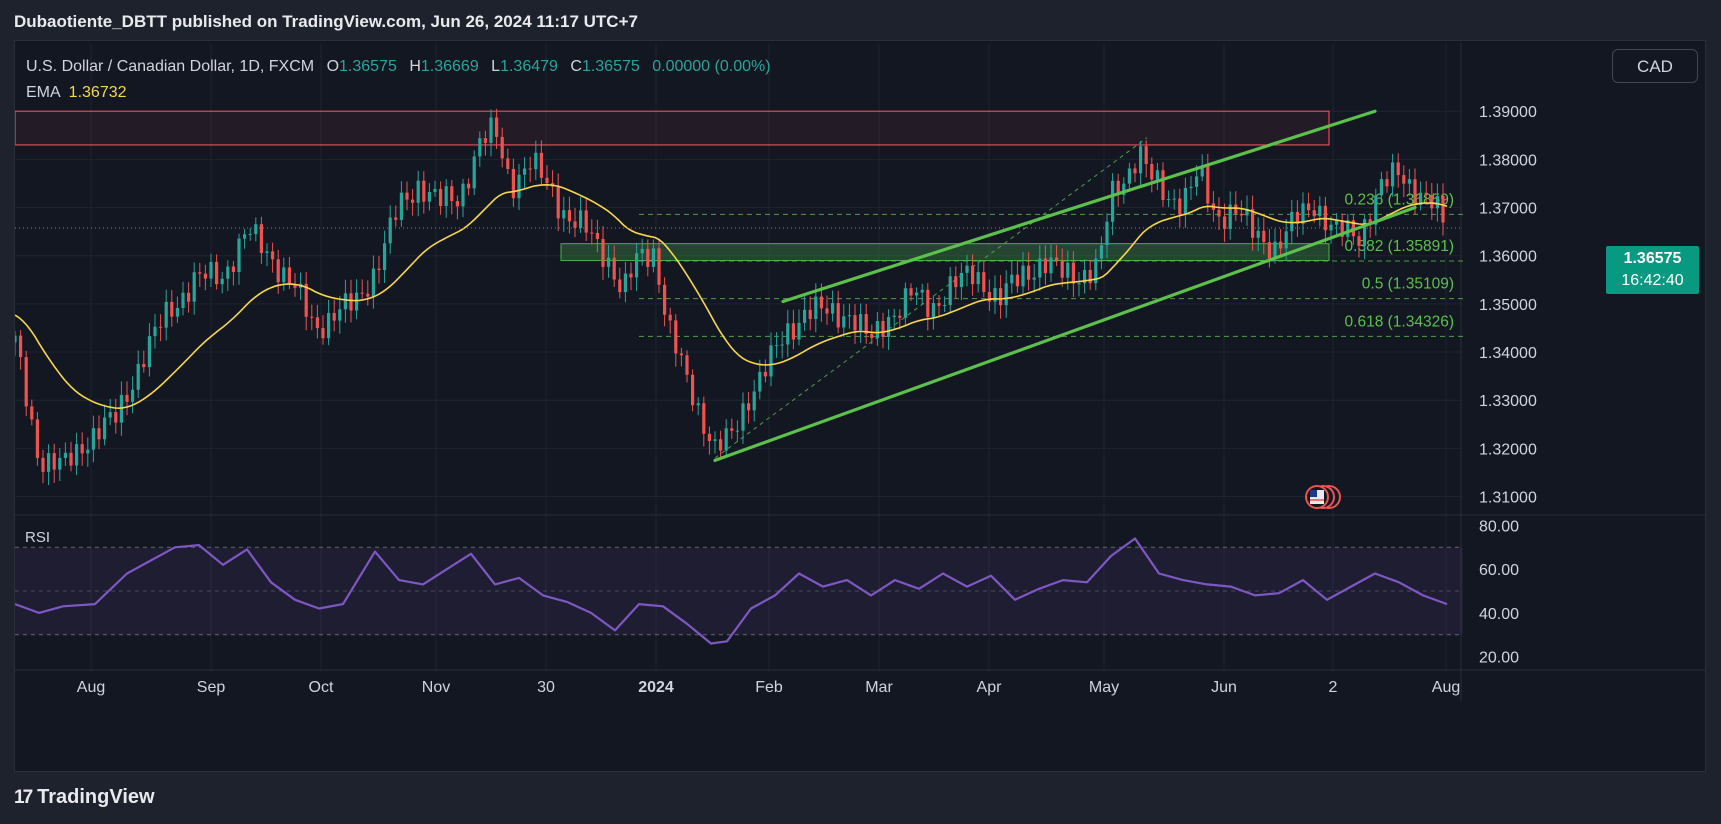 The height and width of the screenshot is (824, 1721). What do you see at coordinates (1408, 284) in the screenshot?
I see `fib-level-label: 0.5 (1.35109)` at bounding box center [1408, 284].